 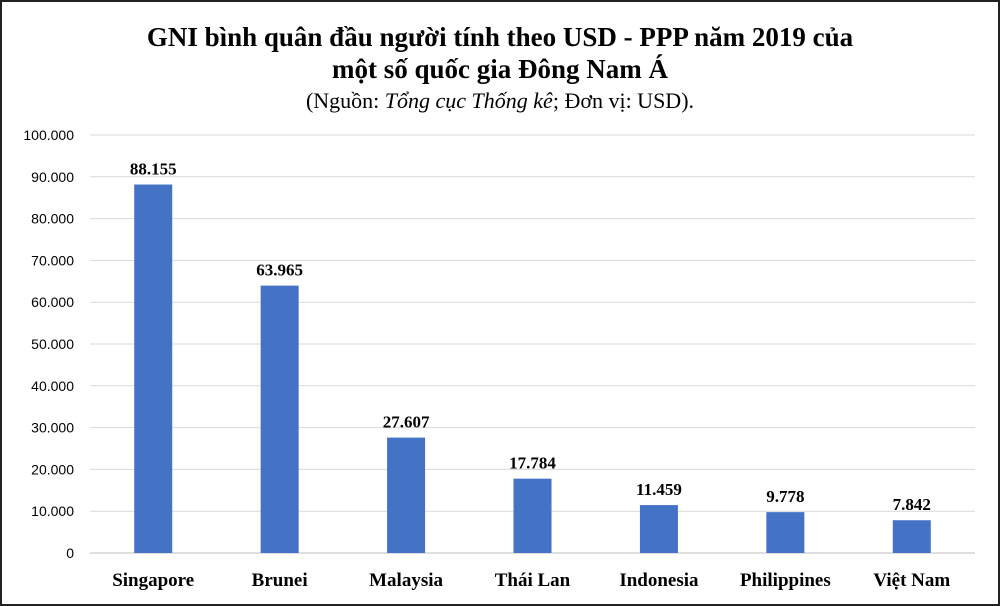 What do you see at coordinates (468, 100) in the screenshot?
I see `subtitle-source: Tổng cục Thống kê` at bounding box center [468, 100].